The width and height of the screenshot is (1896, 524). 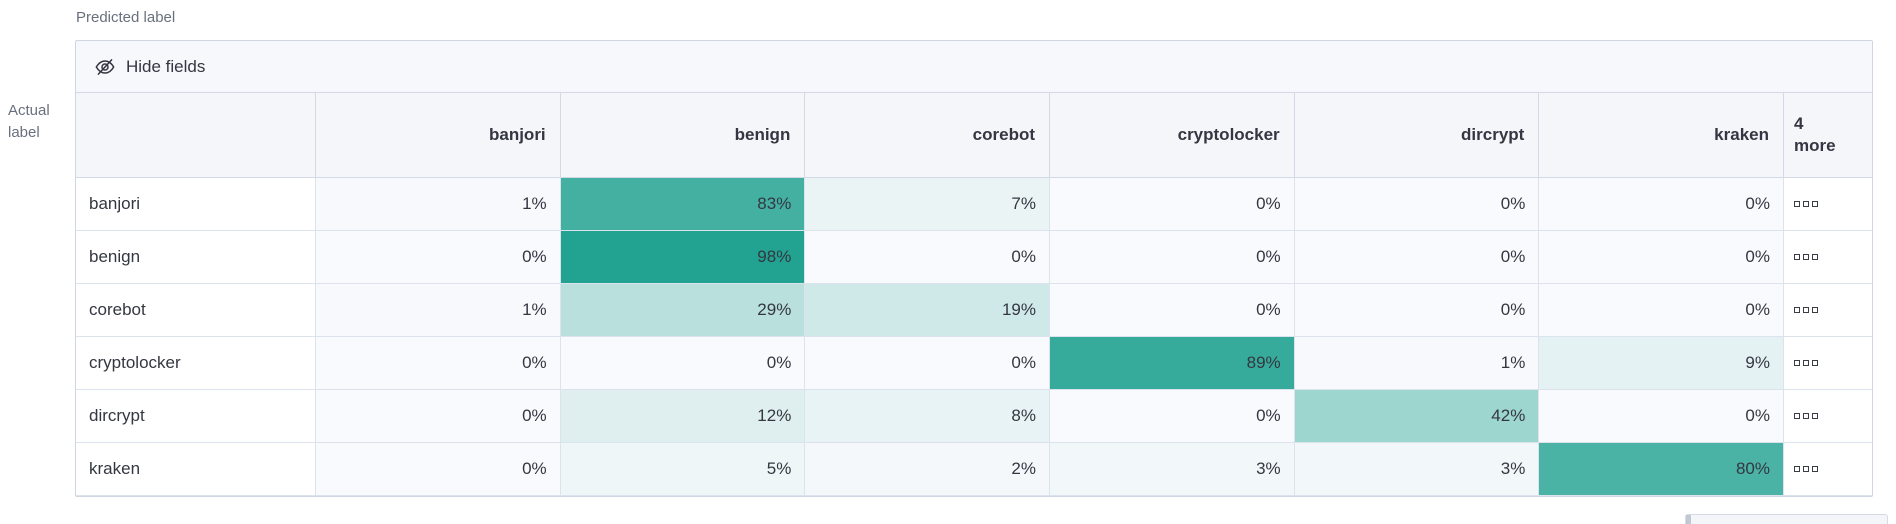 I want to click on matrix-cell-cryptolocker-benign: 0%, so click(x=683, y=363).